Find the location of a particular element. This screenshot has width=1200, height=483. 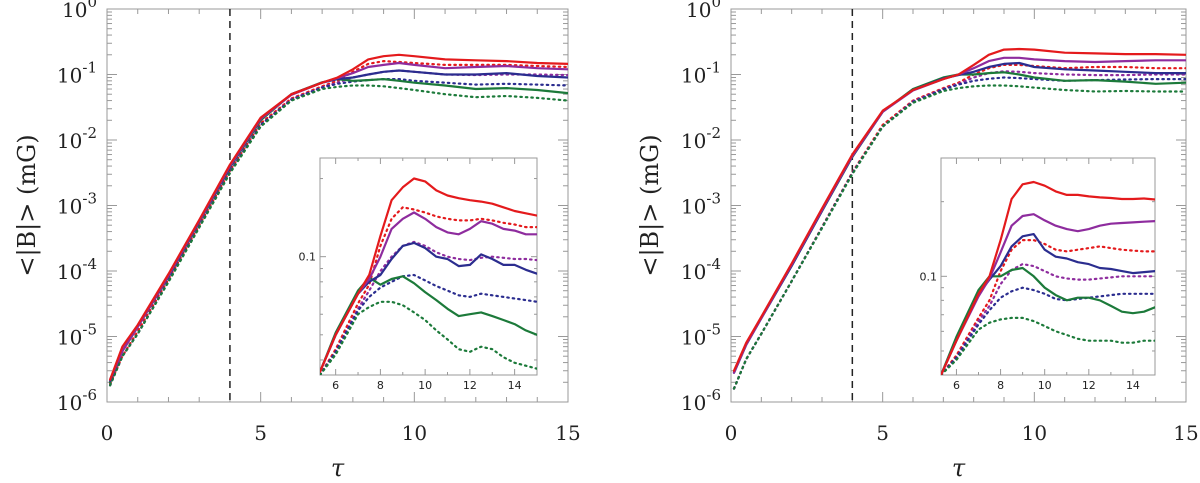

inset-series-green-dotted-line is located at coordinates (1048, 345).